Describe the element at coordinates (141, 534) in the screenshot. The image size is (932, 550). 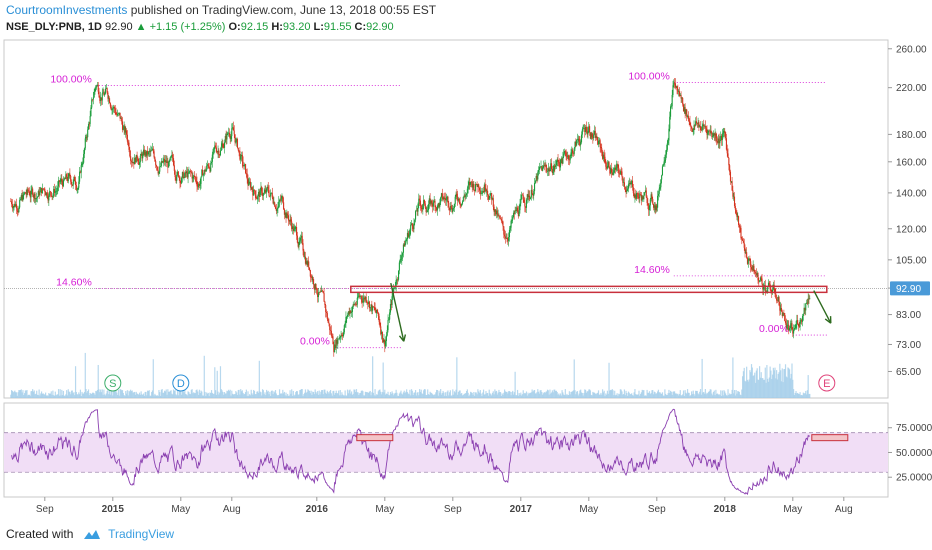
I see `tradingview-brand: TradingView` at that location.